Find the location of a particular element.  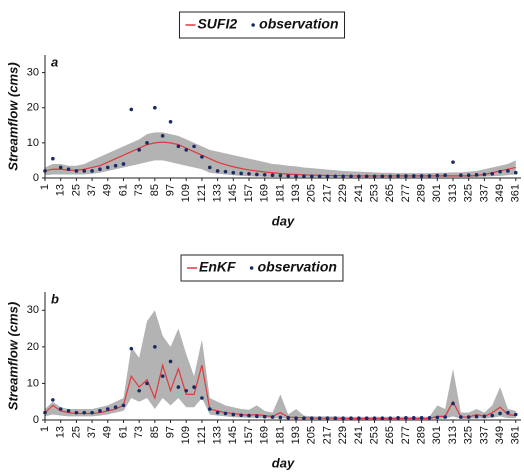

x-tick-label: 109 is located at coordinates (186, 435).